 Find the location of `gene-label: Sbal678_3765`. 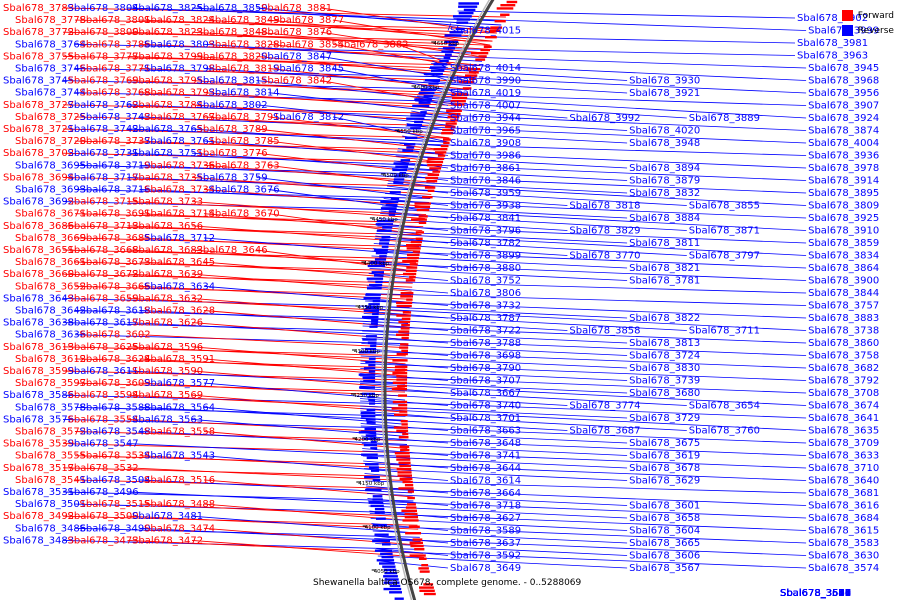

gene-label: Sbal678_3765 is located at coordinates (167, 129).